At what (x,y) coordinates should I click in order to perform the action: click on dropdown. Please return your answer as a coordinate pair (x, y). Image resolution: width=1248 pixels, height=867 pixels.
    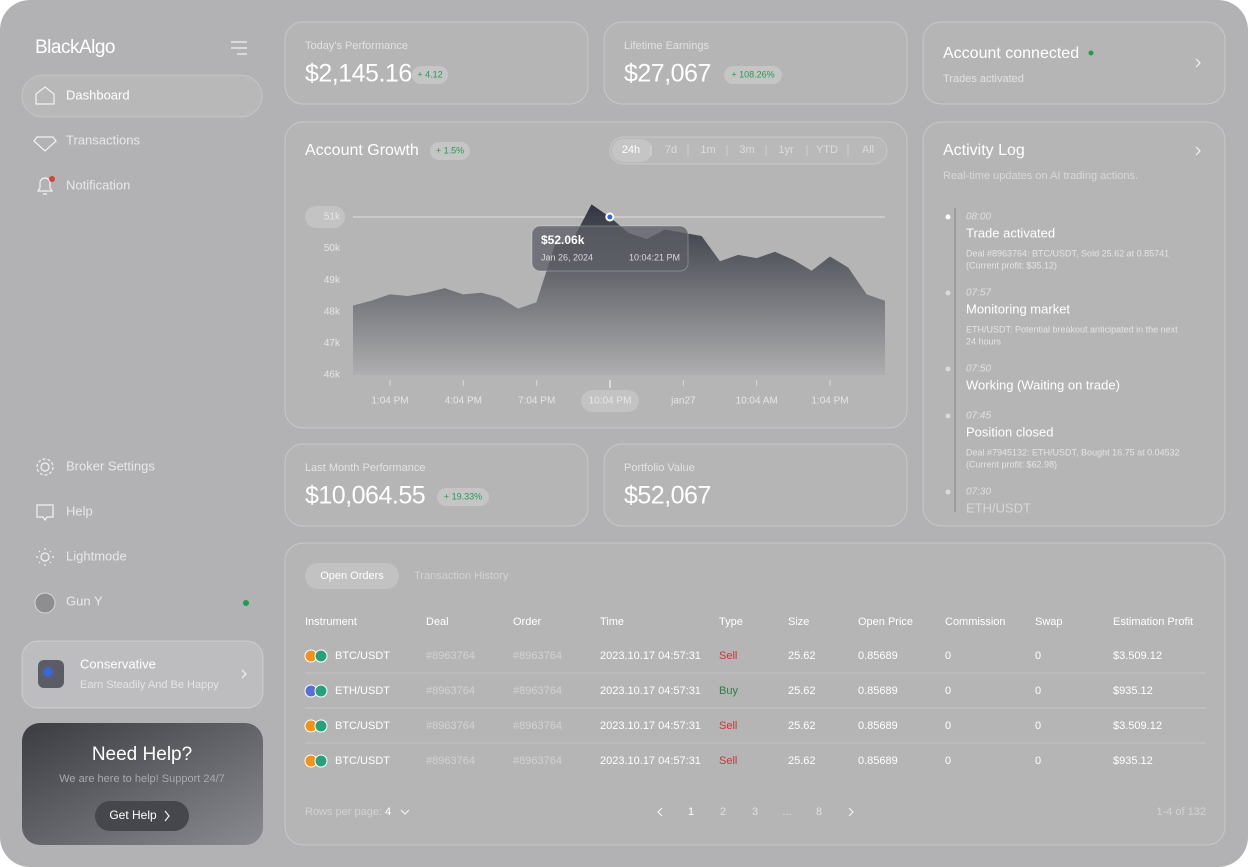
    Looking at the image, I should click on (405, 812).